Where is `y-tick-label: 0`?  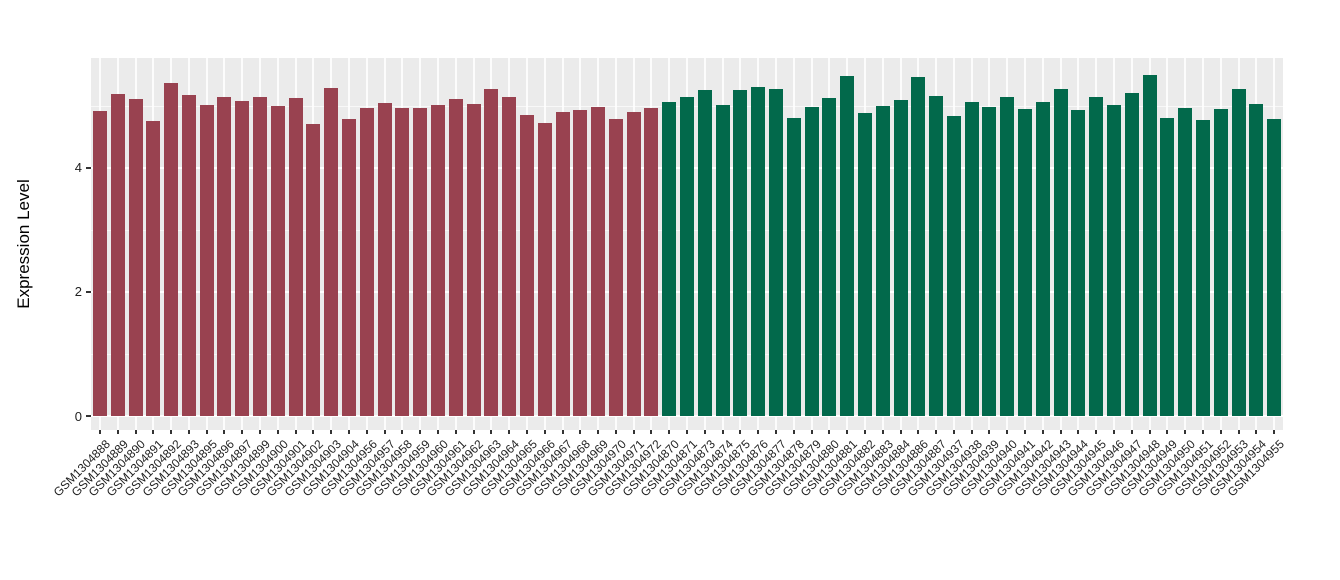 y-tick-label: 0 is located at coordinates (78, 416).